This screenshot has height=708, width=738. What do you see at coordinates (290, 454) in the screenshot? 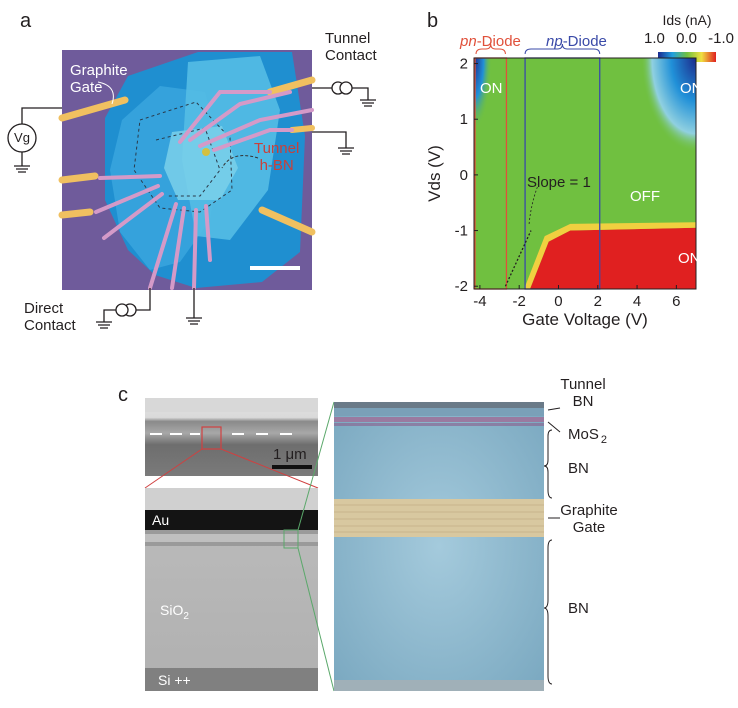
I see `scale-bar-c-label: 1 μm` at bounding box center [290, 454].